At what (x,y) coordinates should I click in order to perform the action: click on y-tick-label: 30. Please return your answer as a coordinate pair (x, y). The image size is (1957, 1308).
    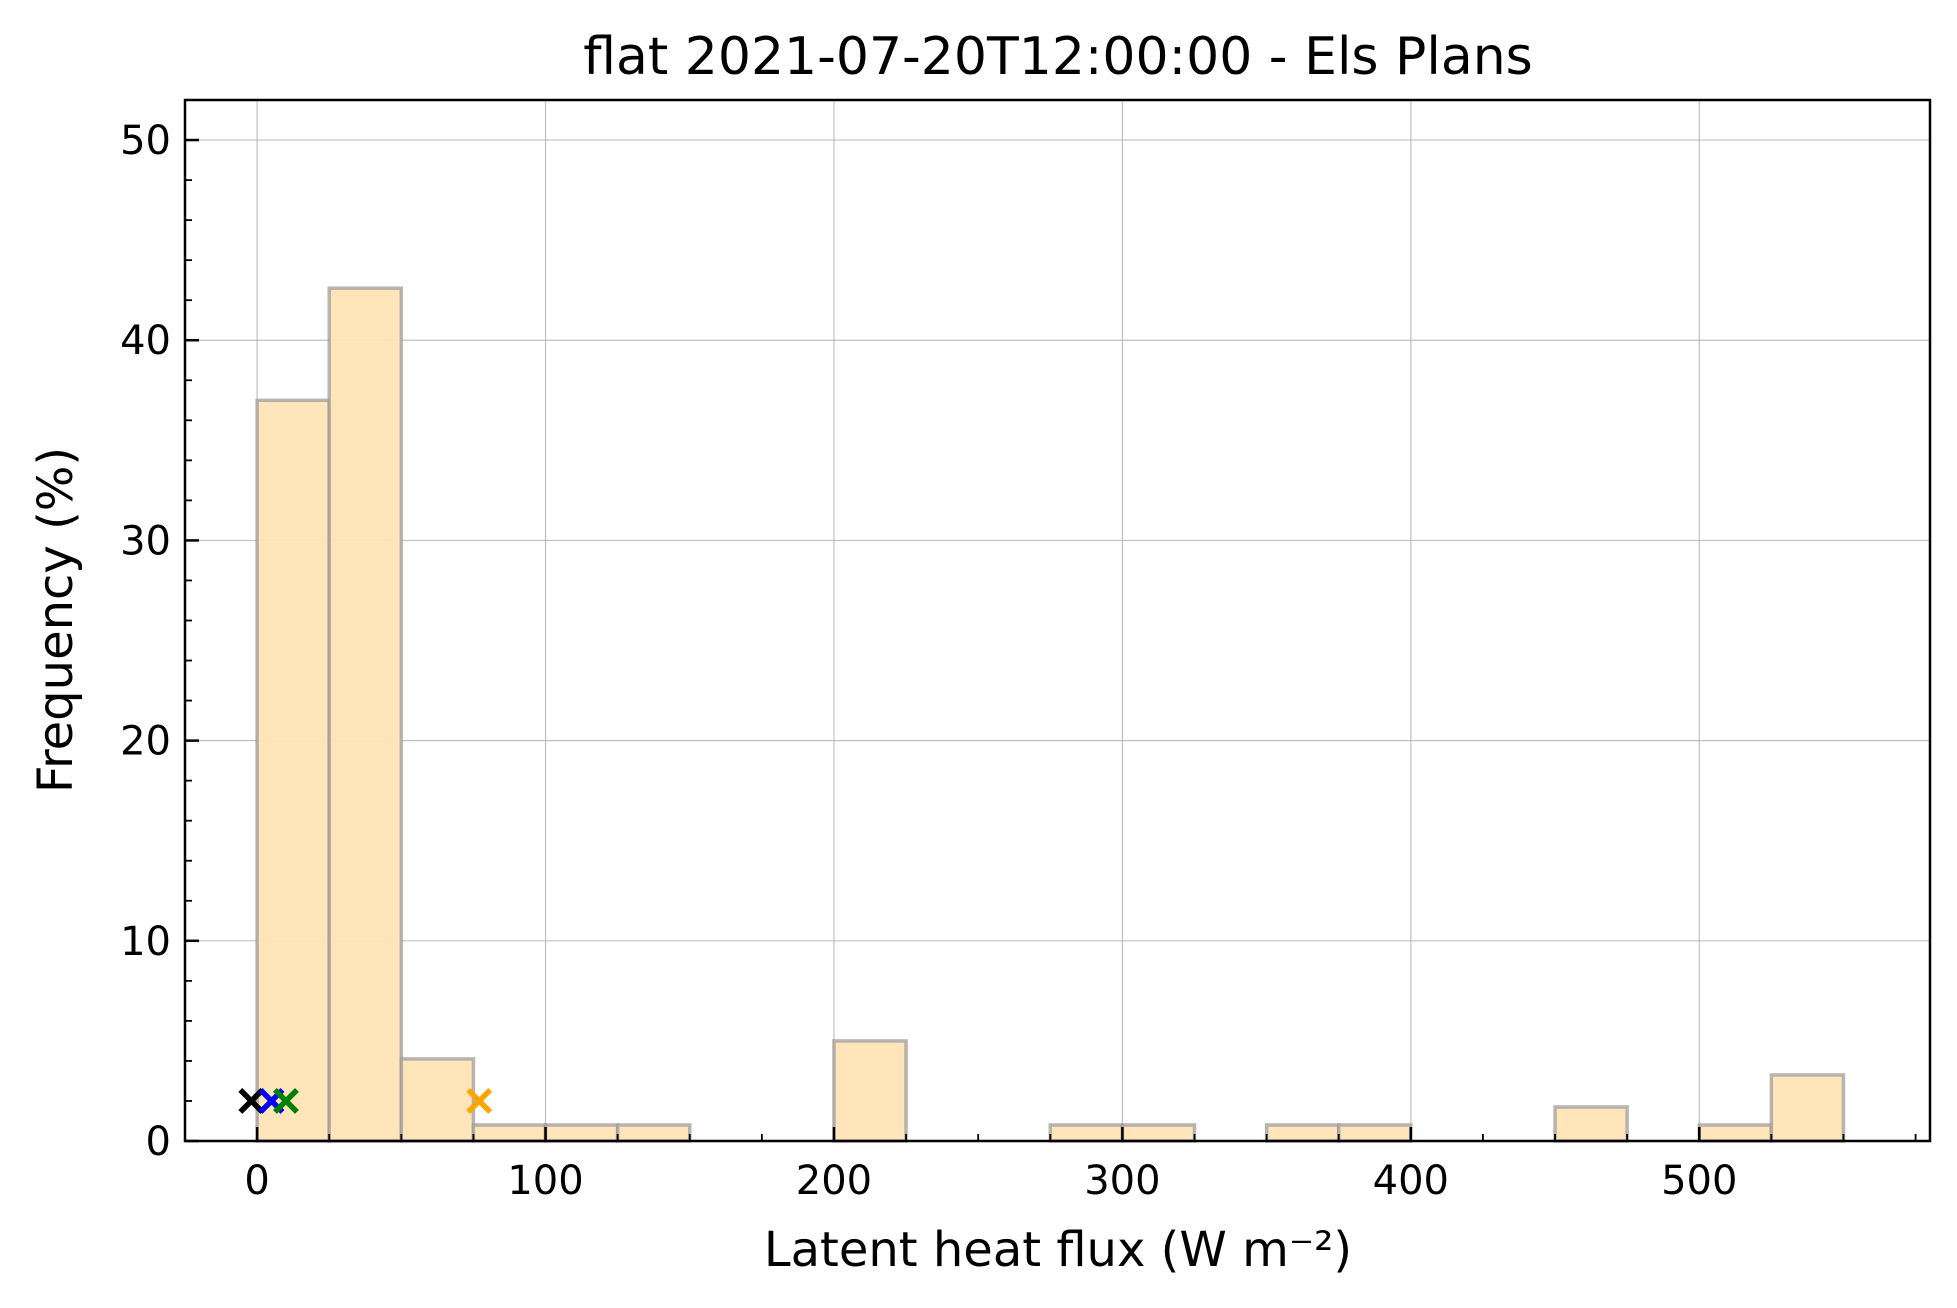
    Looking at the image, I should click on (145, 541).